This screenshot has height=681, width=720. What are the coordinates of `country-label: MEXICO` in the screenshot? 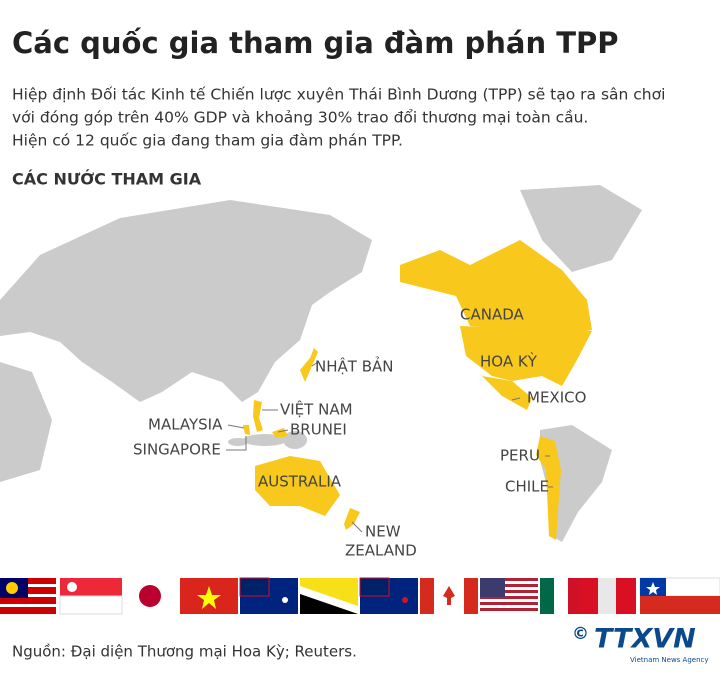 It's located at (556, 398).